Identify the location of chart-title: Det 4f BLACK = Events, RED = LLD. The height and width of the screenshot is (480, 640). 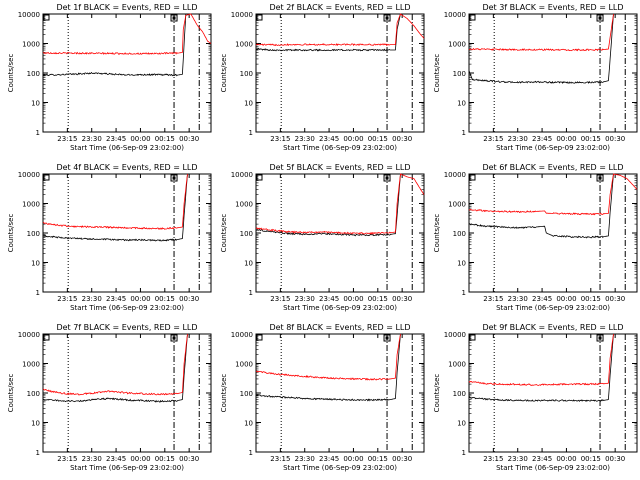
(126, 167).